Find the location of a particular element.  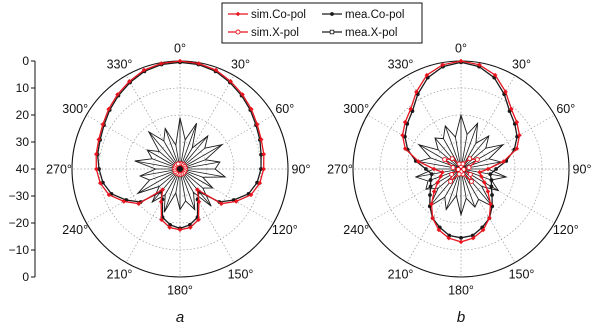

angle-tick-label: 300° is located at coordinates (75, 109).